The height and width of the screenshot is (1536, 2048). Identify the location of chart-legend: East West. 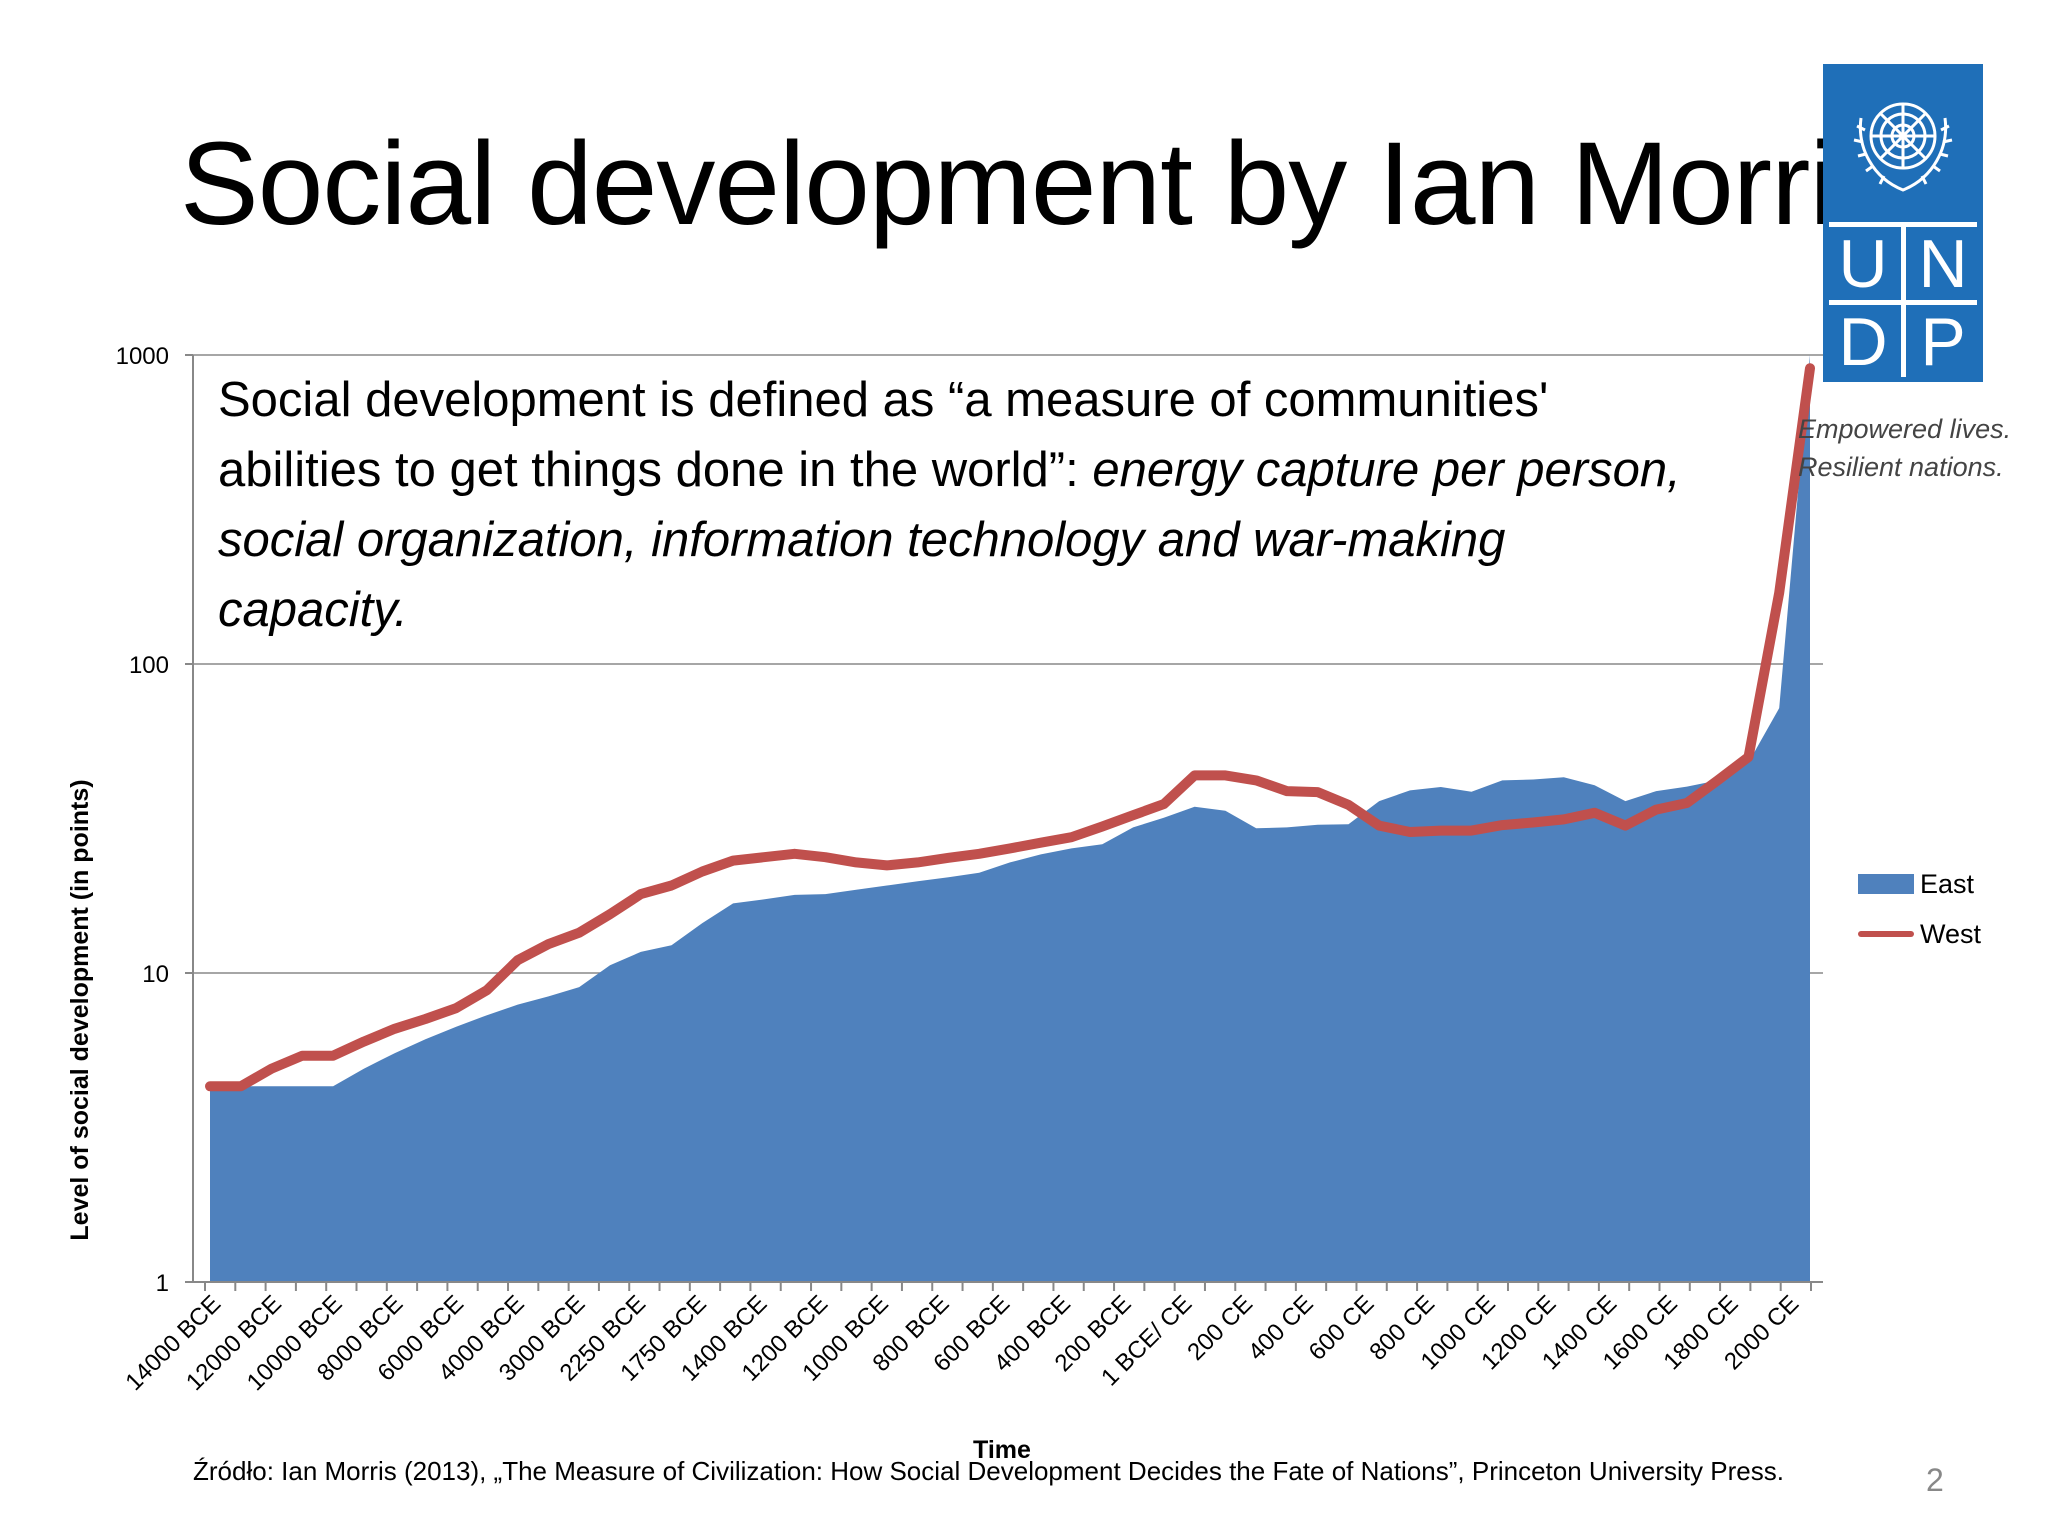
(1919, 916).